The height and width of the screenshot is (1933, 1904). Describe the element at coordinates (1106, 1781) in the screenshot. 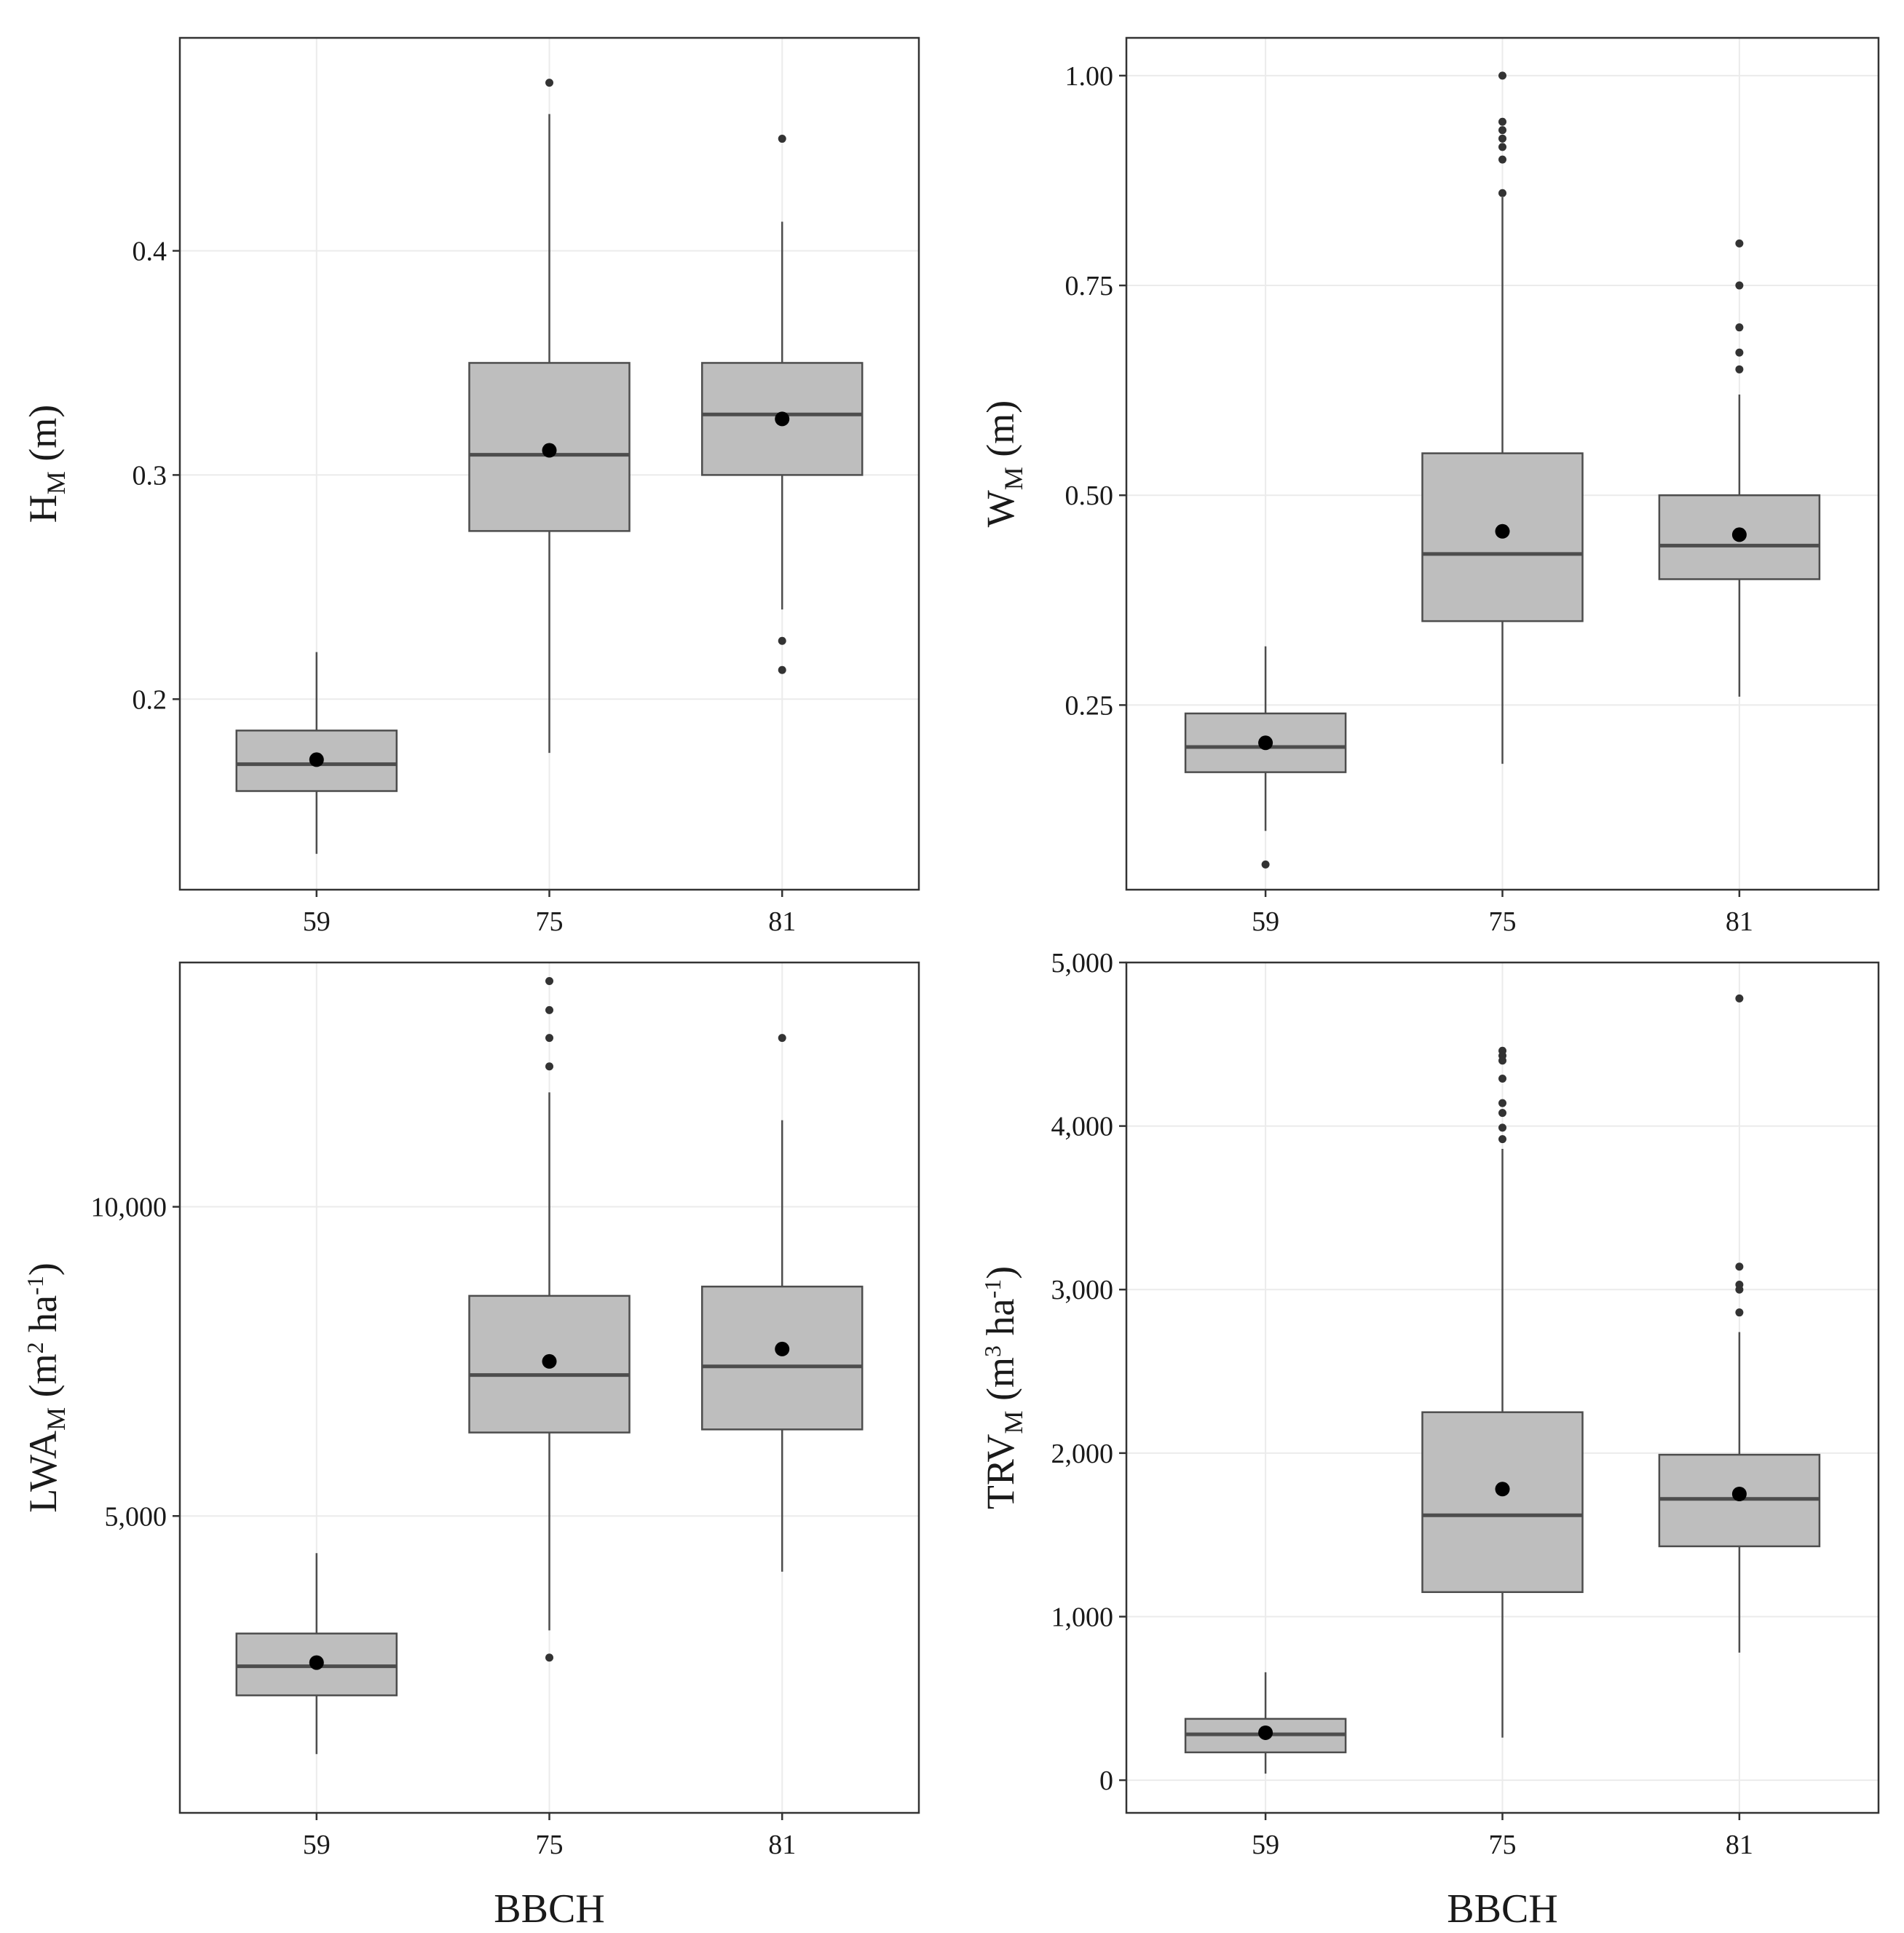

I see `y-tick-label: 0` at that location.